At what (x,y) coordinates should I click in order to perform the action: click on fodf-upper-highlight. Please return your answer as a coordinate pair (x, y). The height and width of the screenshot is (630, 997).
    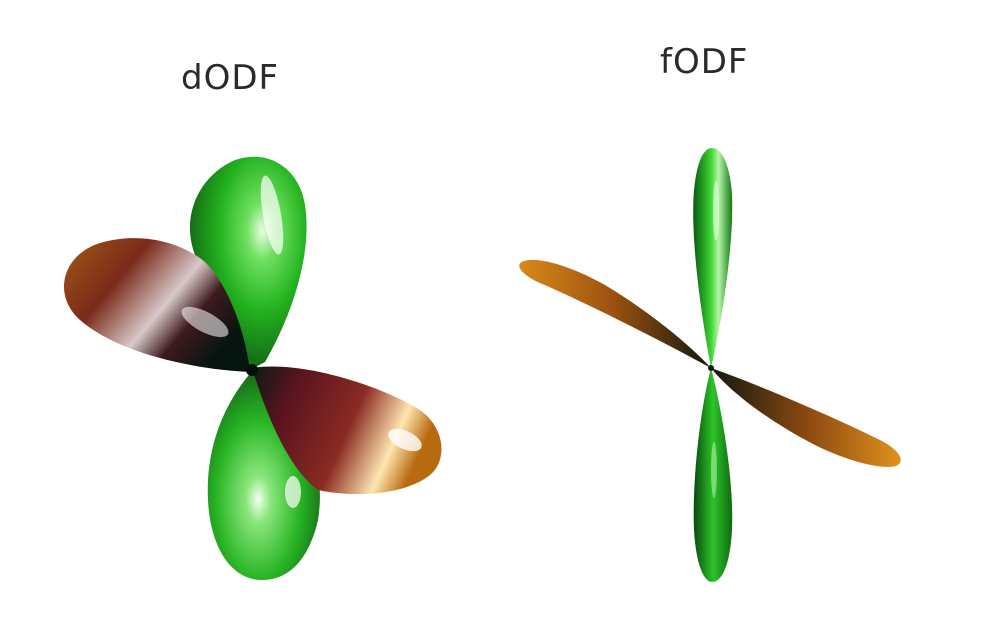
    Looking at the image, I should click on (716, 210).